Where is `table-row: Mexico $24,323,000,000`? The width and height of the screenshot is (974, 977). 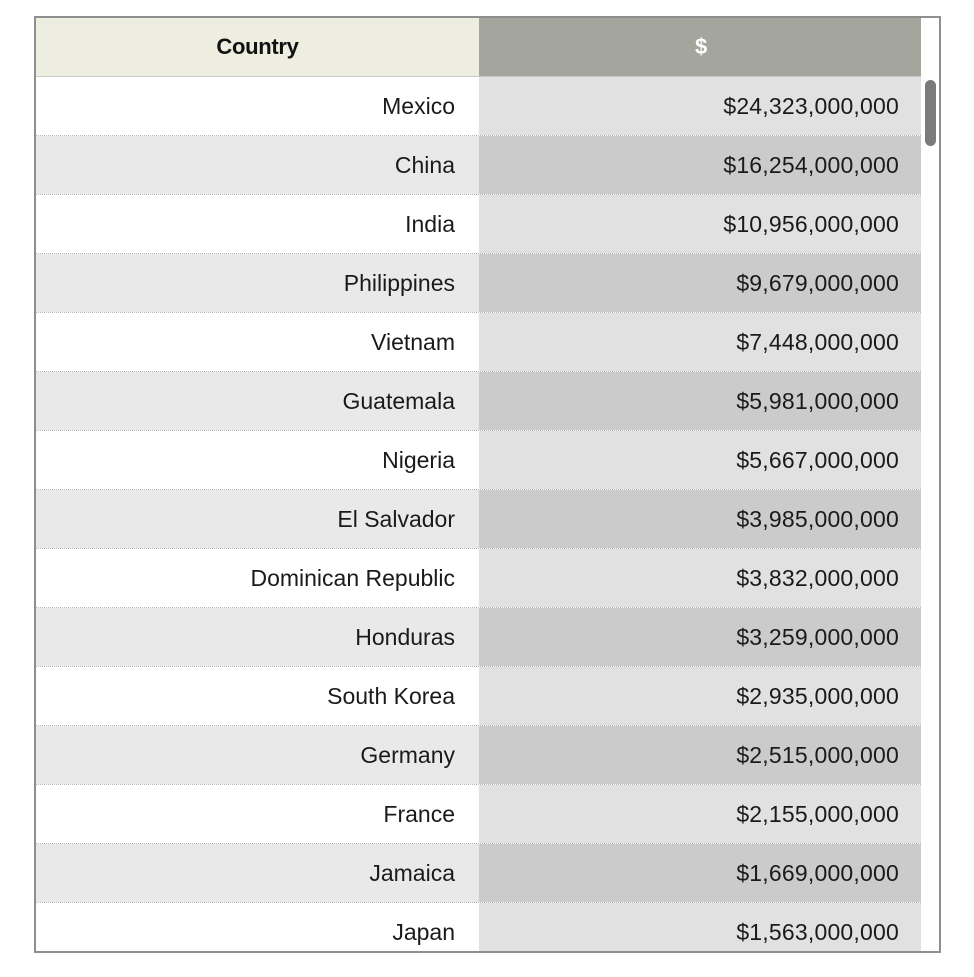 table-row: Mexico $24,323,000,000 is located at coordinates (479, 106).